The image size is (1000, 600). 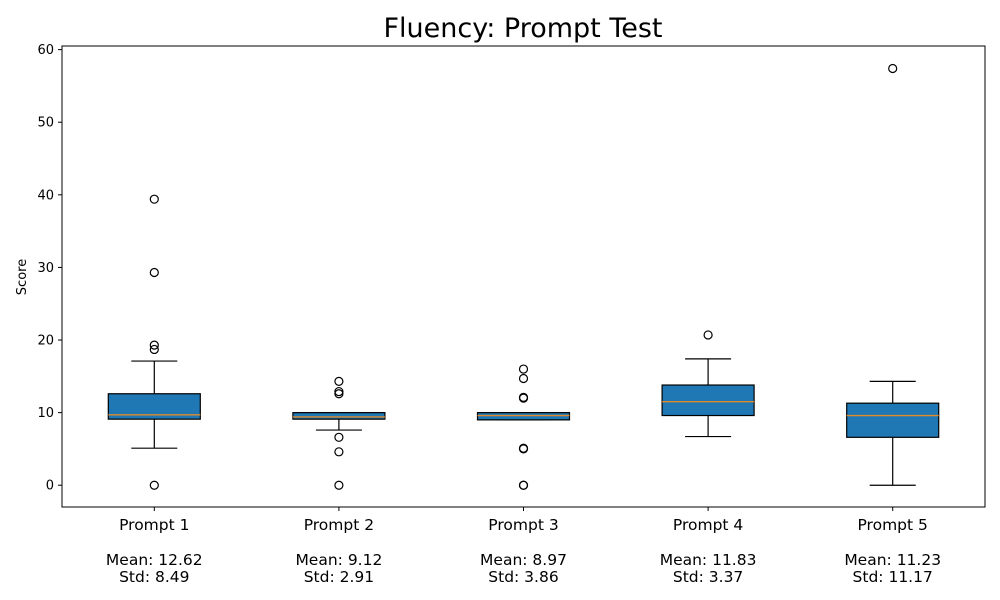 I want to click on mean-label: Mean: 11.23, so click(x=892, y=560).